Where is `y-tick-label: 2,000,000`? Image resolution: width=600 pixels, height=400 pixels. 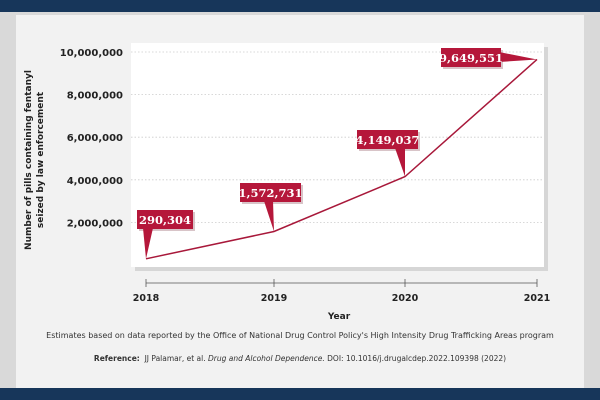
y-tick-label: 2,000,000 is located at coordinates (95, 223).